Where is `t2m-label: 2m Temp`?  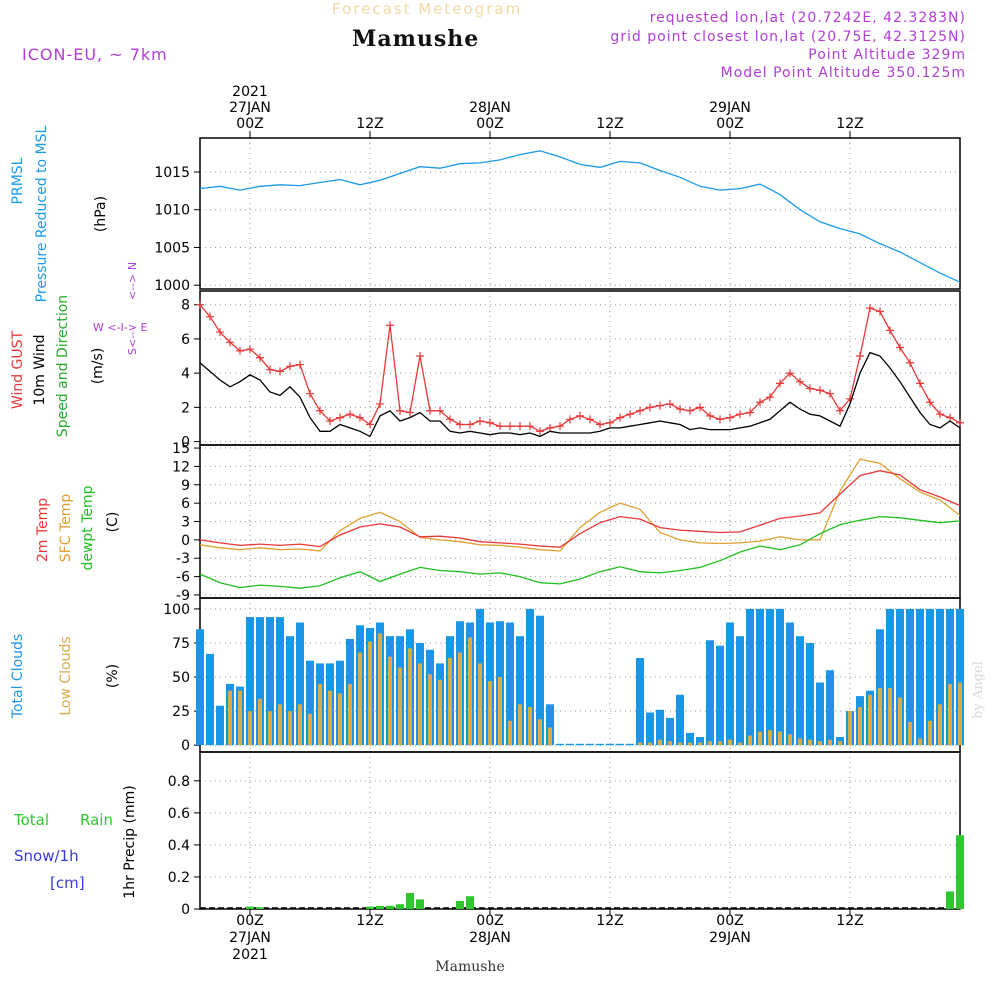 t2m-label: 2m Temp is located at coordinates (43, 530).